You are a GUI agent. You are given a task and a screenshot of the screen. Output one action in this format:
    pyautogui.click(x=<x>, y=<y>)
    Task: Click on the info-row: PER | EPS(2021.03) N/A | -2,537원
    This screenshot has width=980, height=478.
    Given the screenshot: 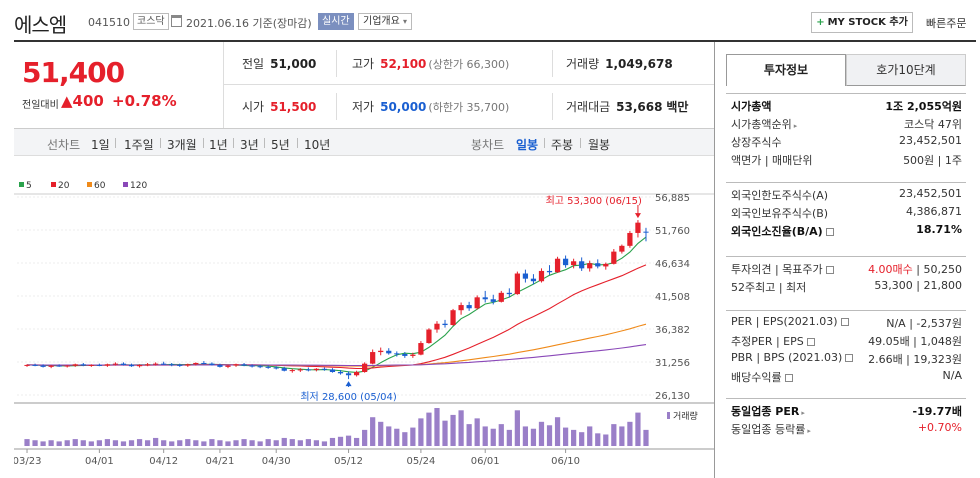 What is the action you would take?
    pyautogui.click(x=846, y=323)
    